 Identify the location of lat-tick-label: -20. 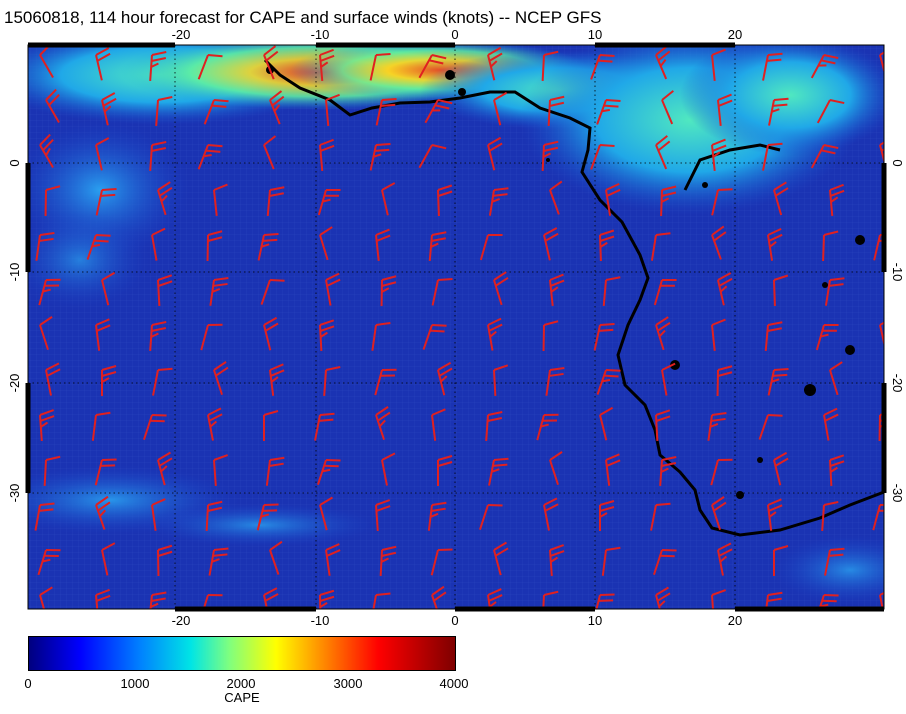
(897, 383).